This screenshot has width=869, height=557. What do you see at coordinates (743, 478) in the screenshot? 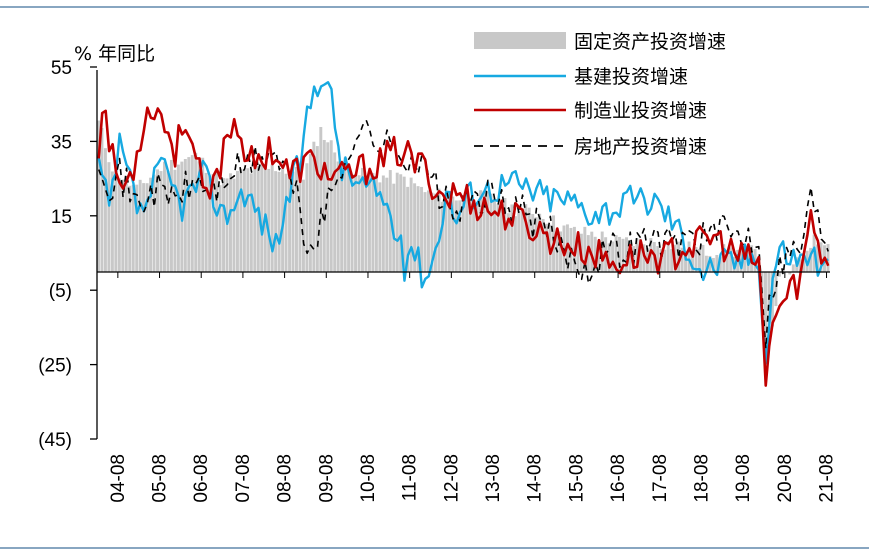
I see `x-tick-label: 19-08` at bounding box center [743, 478].